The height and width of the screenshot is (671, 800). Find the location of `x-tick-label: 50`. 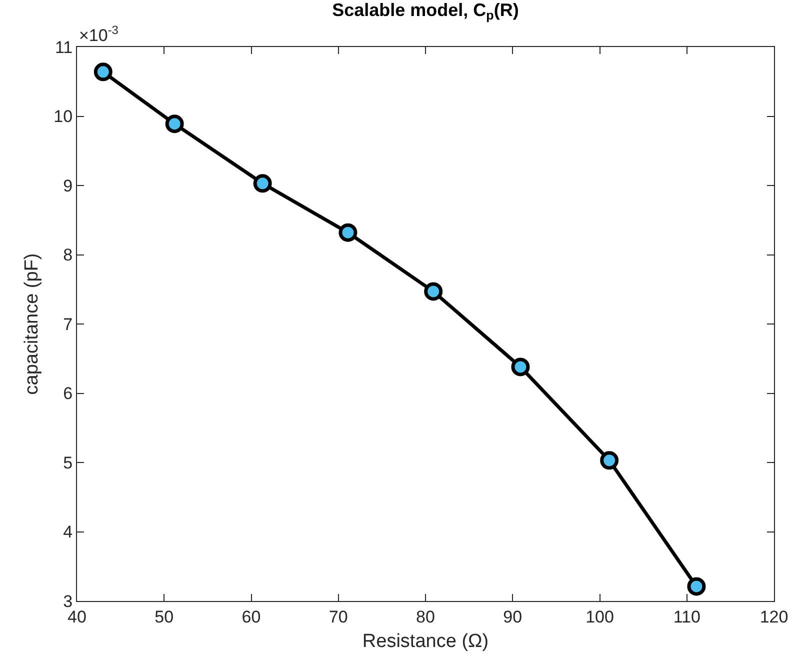

x-tick-label: 50 is located at coordinates (164, 616).